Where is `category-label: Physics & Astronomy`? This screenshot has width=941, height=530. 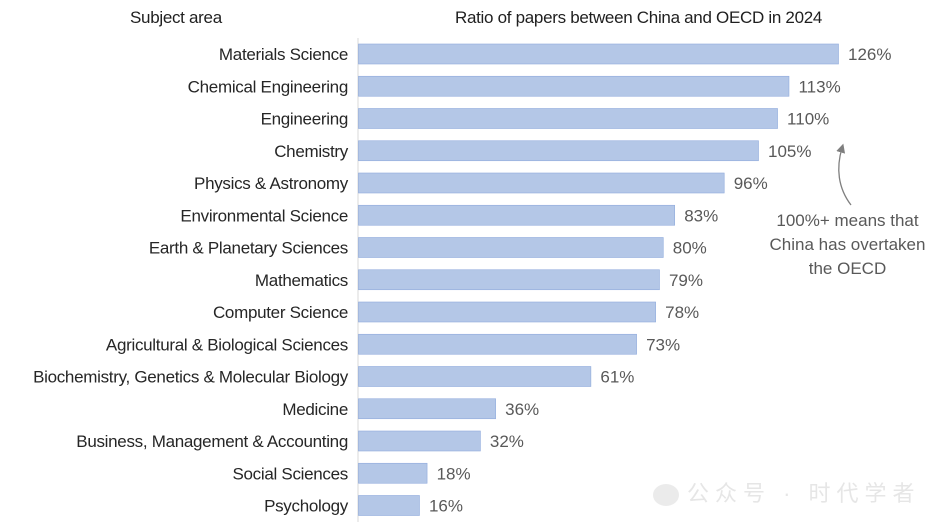 category-label: Physics & Astronomy is located at coordinates (271, 183).